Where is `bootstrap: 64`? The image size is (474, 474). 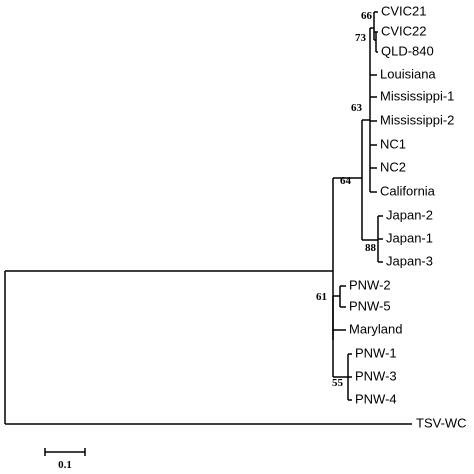 bootstrap: 64 is located at coordinates (346, 181).